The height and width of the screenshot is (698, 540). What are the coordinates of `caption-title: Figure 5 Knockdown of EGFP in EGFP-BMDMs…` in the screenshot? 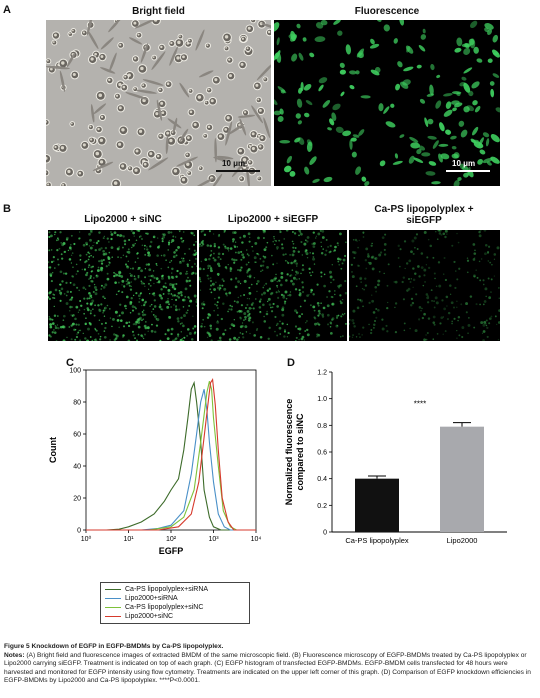 It's located at (114, 646).